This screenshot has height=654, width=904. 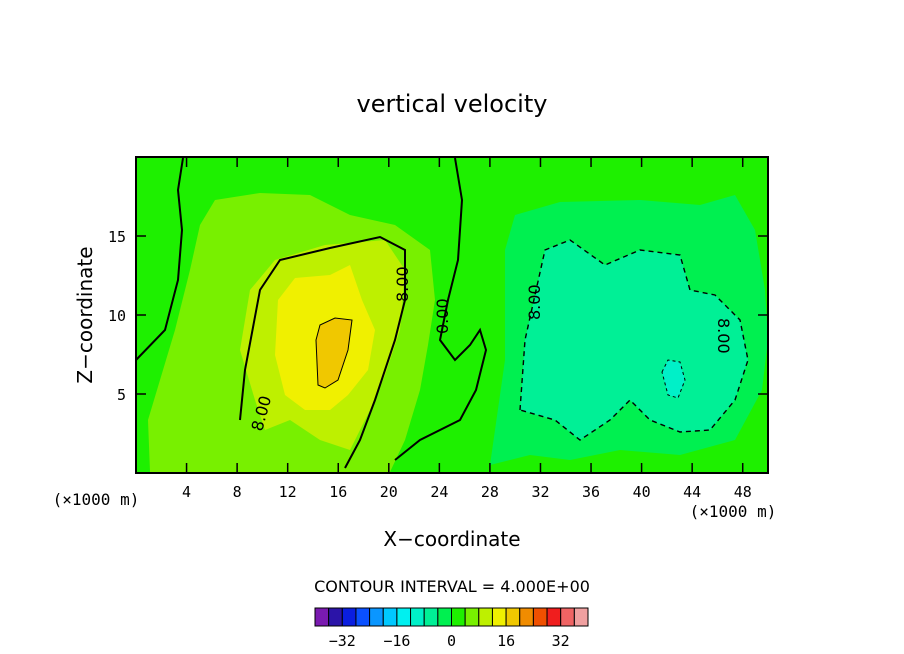 I want to click on x-tick-label: 24, so click(x=439, y=492).